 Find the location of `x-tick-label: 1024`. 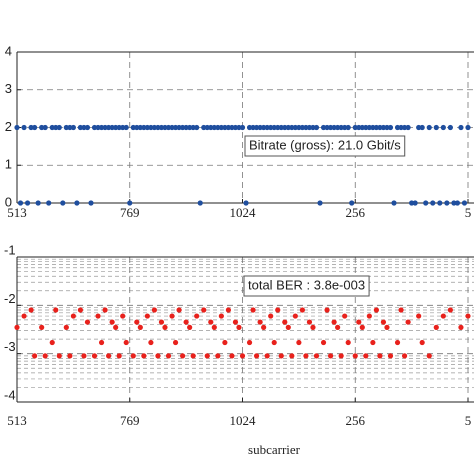

x-tick-label: 1024 is located at coordinates (243, 420).